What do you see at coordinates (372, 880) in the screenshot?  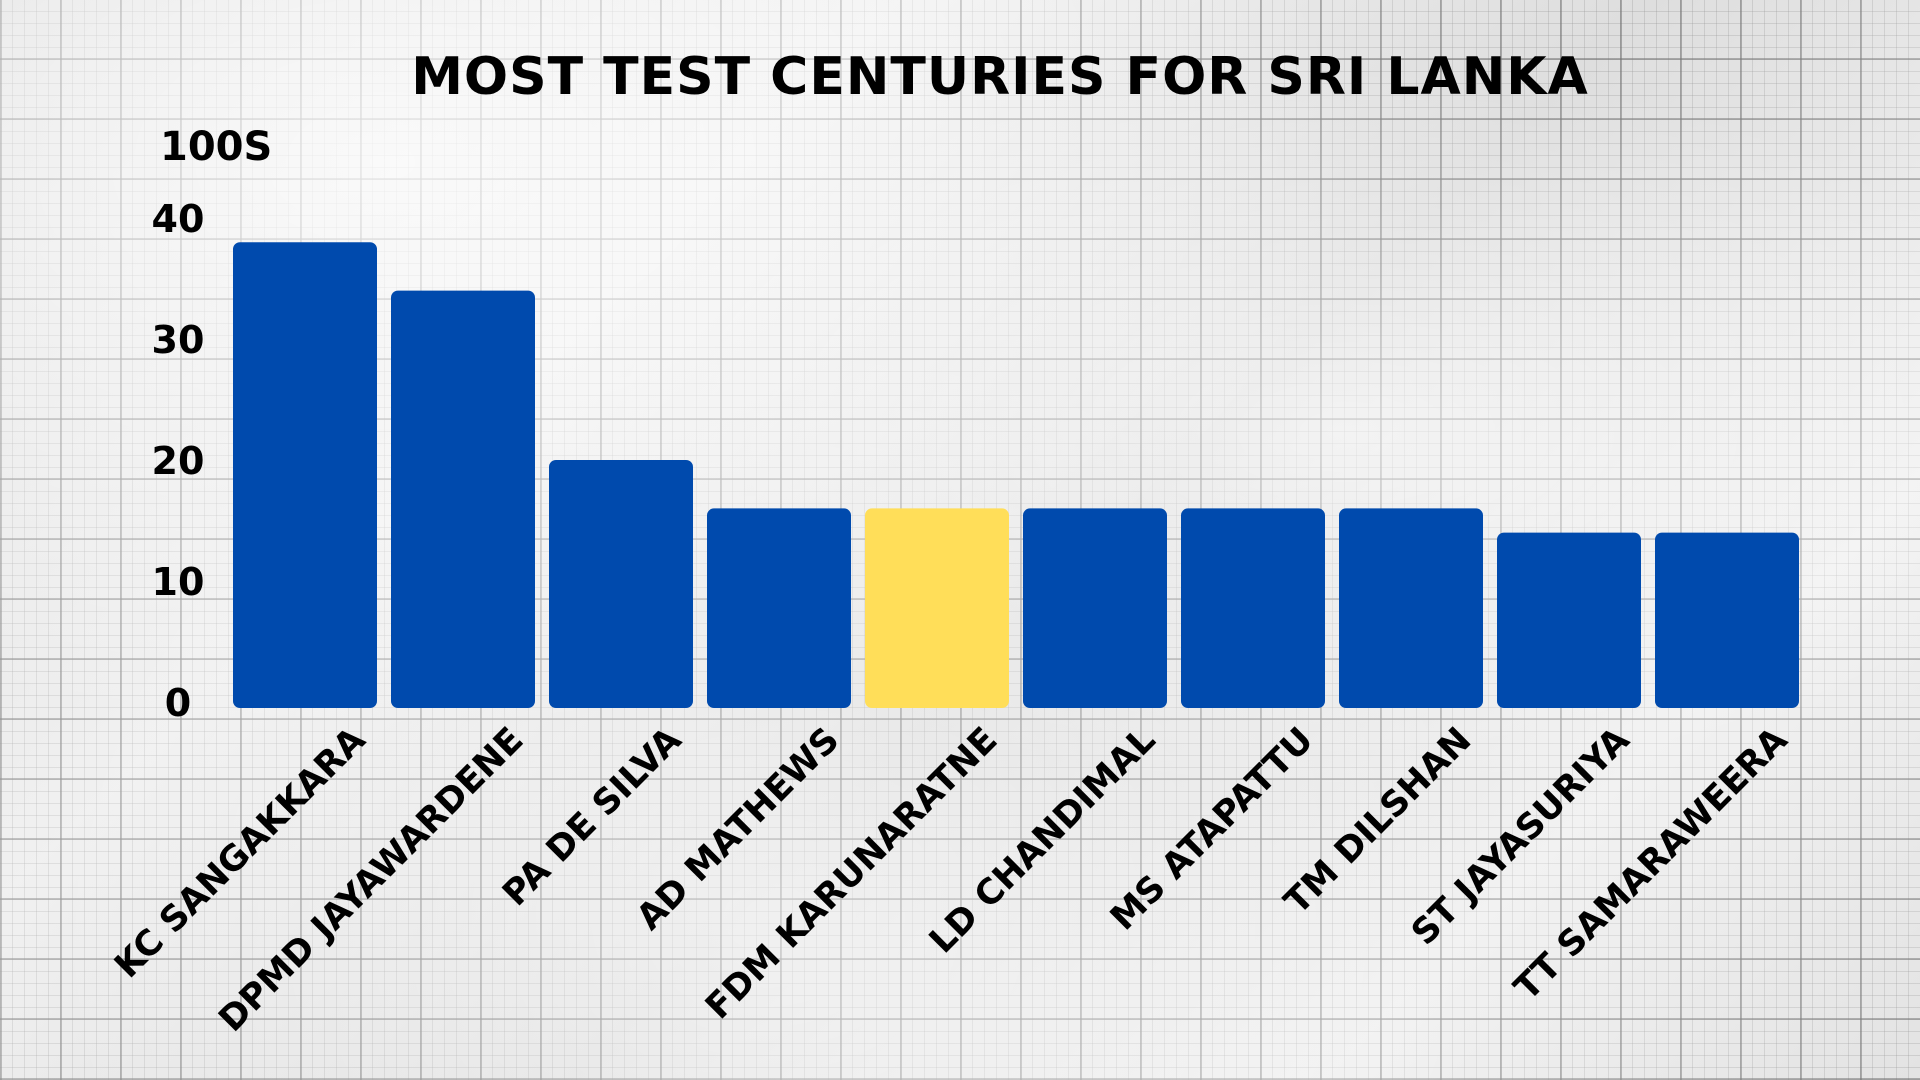 I see `x-tick-label: DPMD JAYAWARDENE` at bounding box center [372, 880].